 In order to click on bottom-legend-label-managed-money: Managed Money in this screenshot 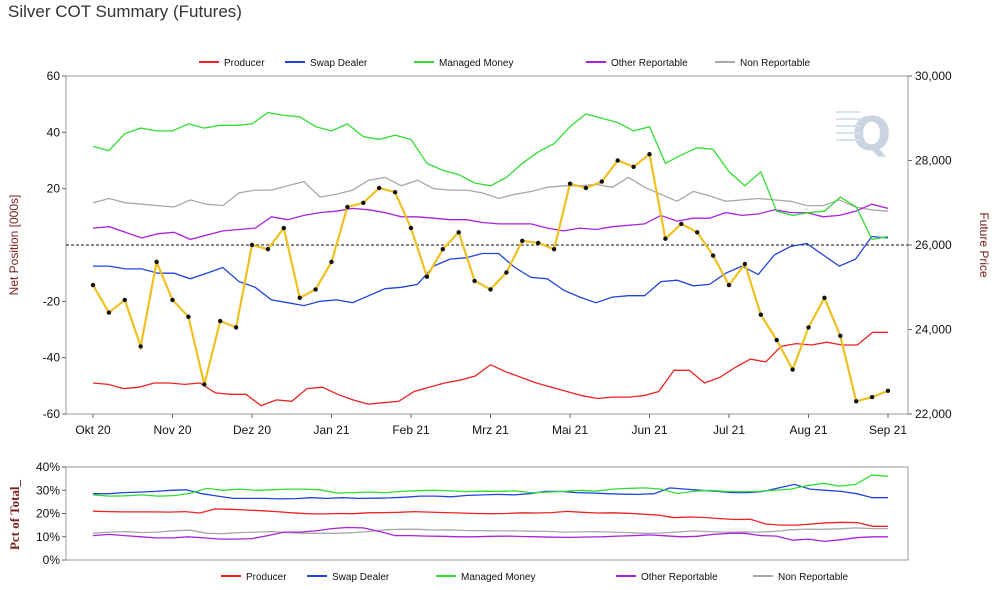, I will do `click(498, 577)`.